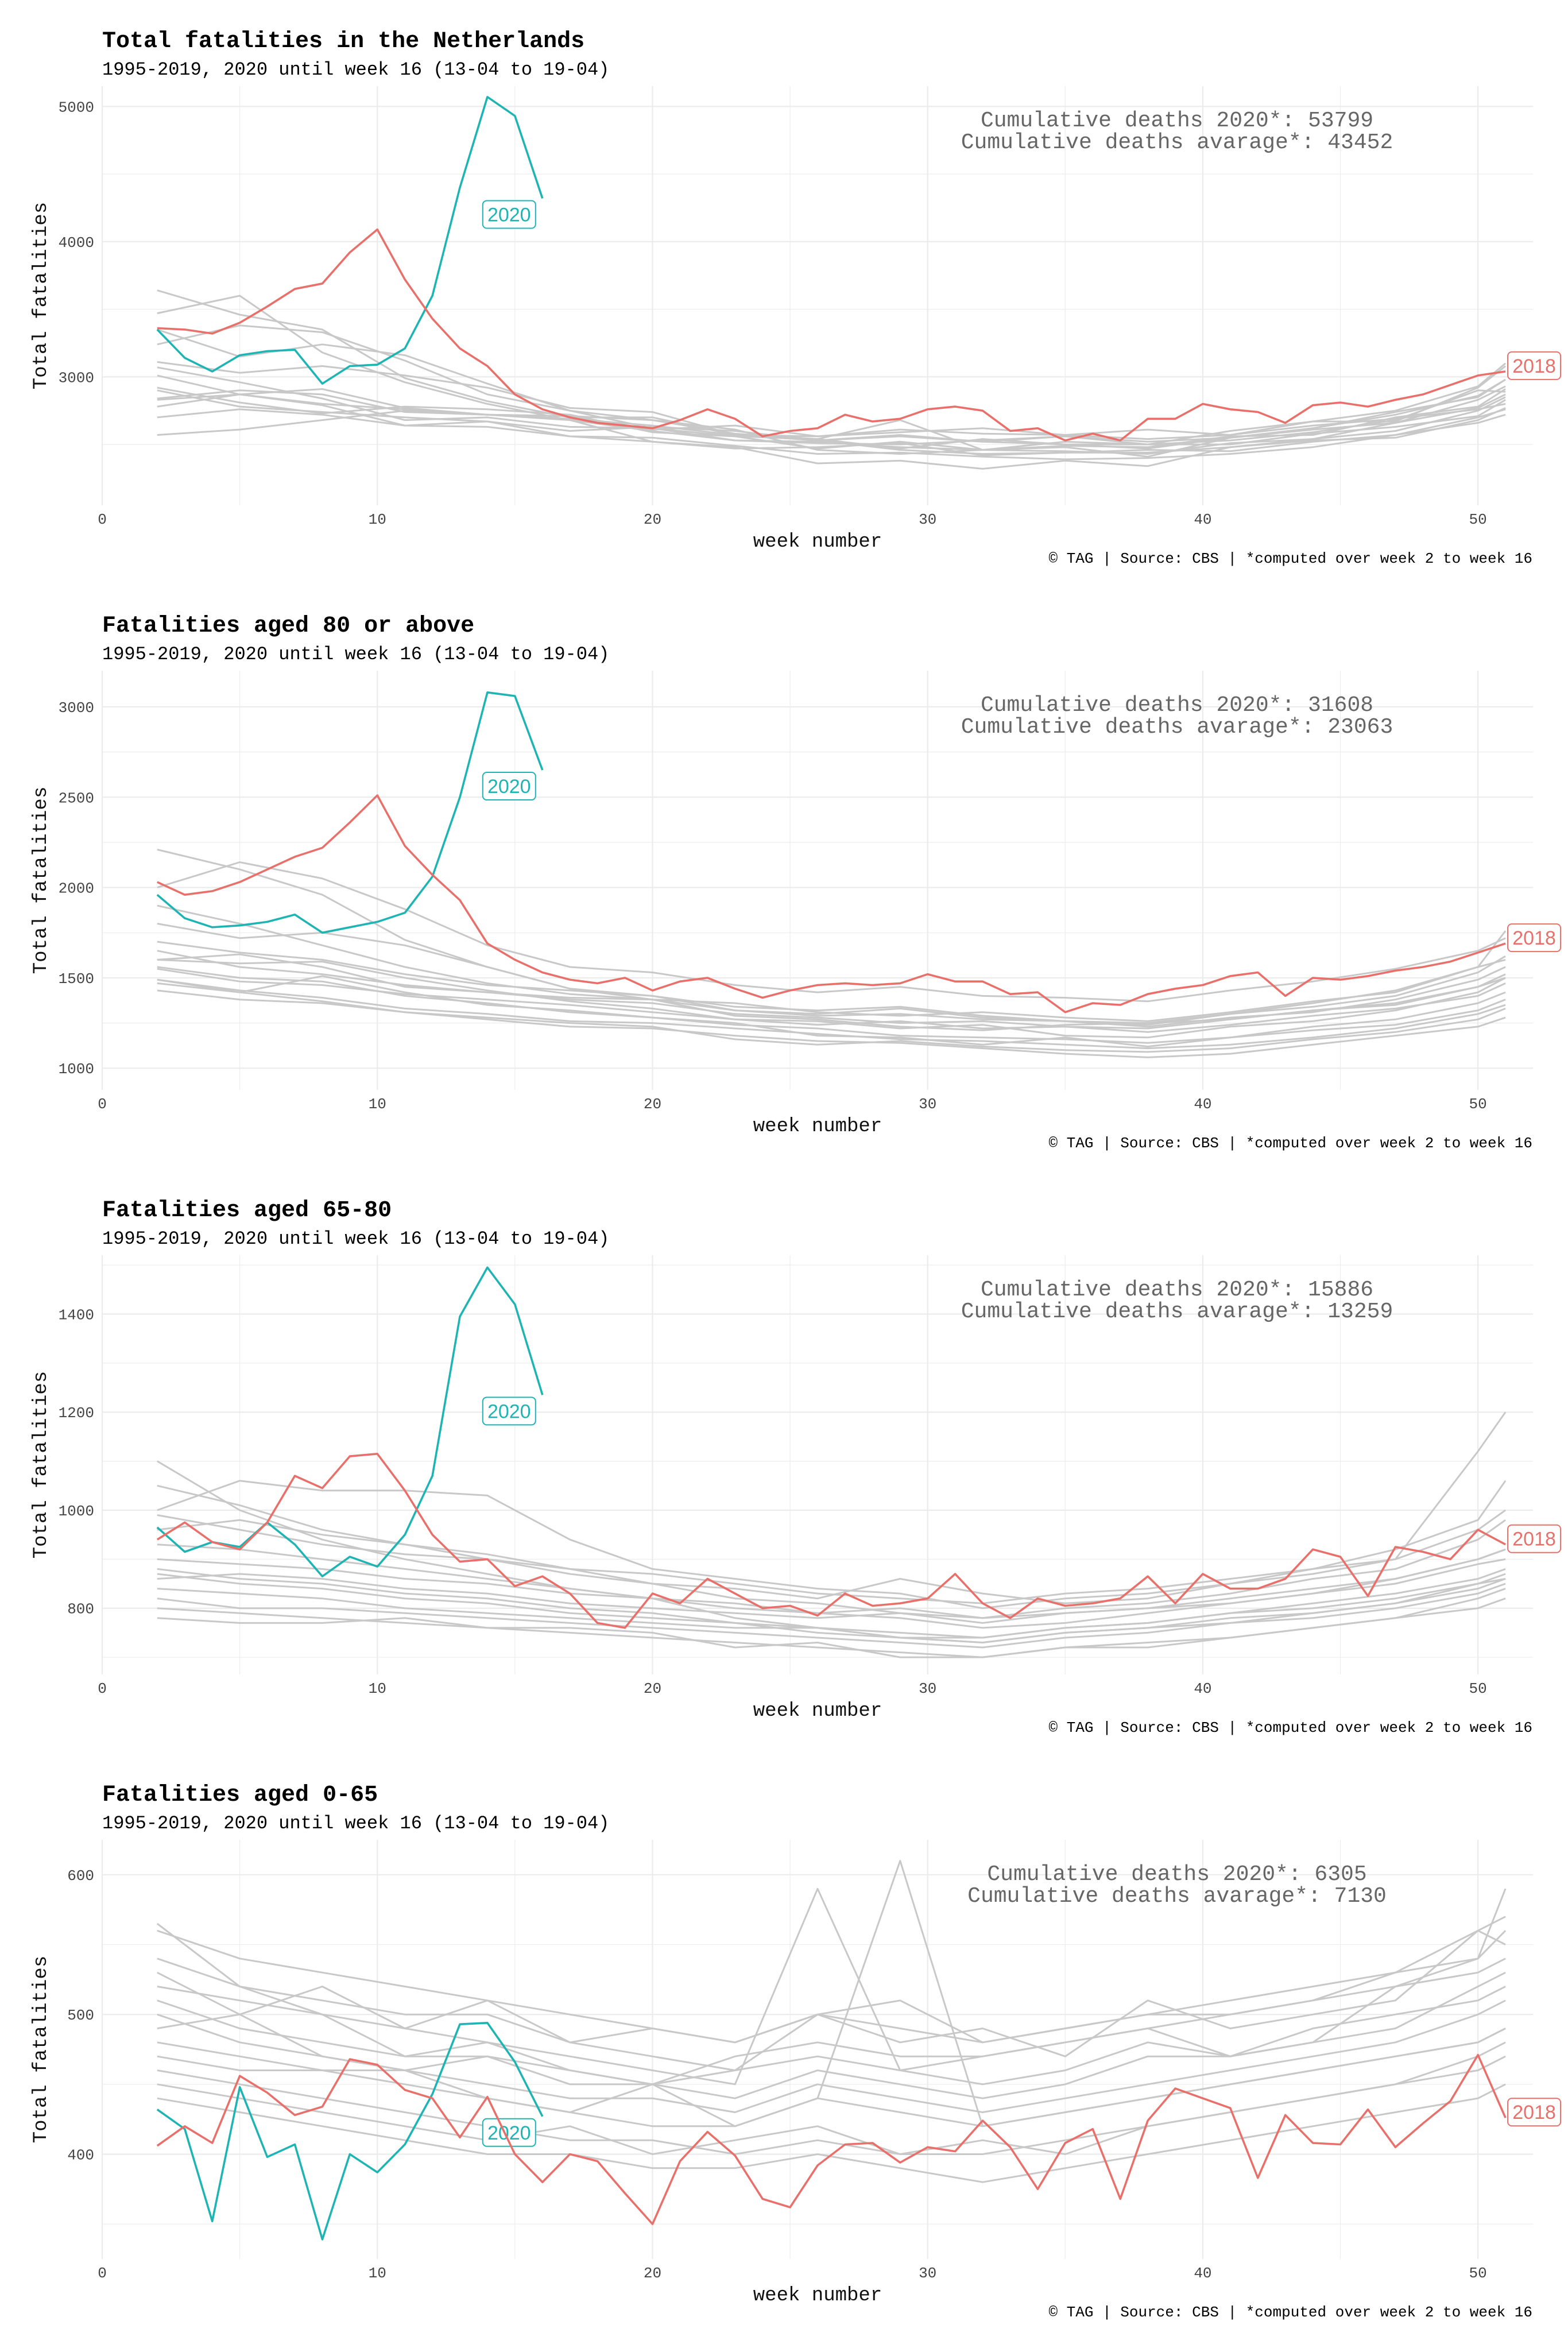 The image size is (1568, 2352). I want to click on y-tick-label: 1000, so click(76, 1511).